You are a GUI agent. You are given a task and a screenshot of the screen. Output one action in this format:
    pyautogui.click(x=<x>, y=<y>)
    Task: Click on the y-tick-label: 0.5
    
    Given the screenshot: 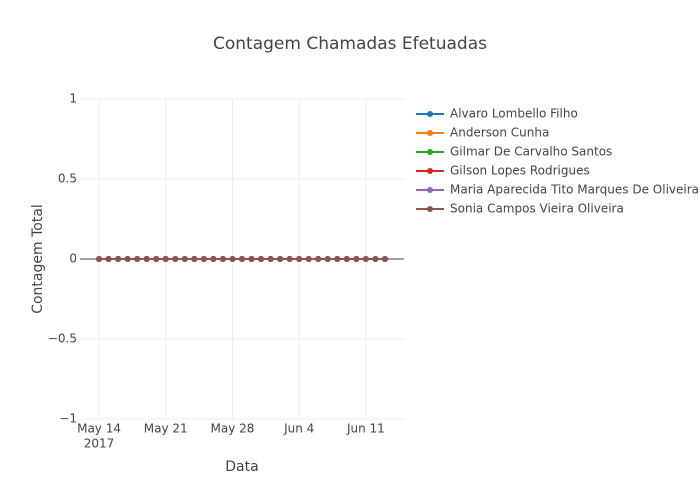 What is the action you would take?
    pyautogui.click(x=67, y=179)
    